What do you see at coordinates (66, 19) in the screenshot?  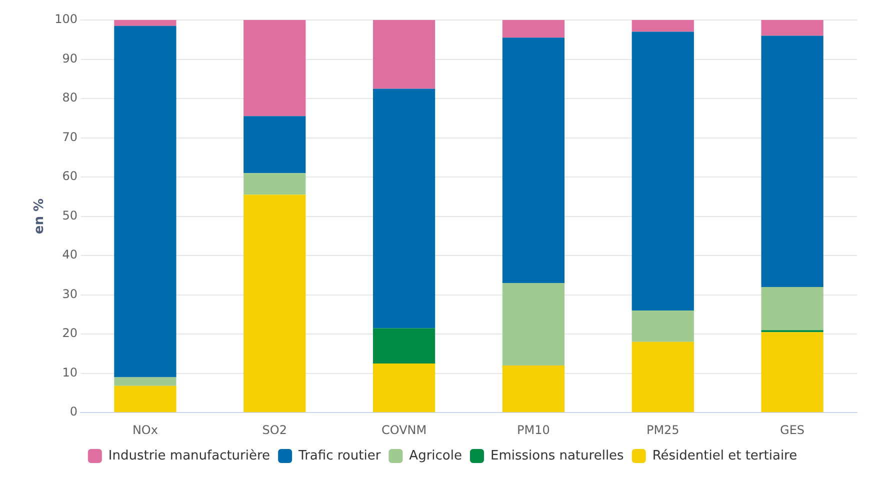 I see `y-tick-label: 100` at bounding box center [66, 19].